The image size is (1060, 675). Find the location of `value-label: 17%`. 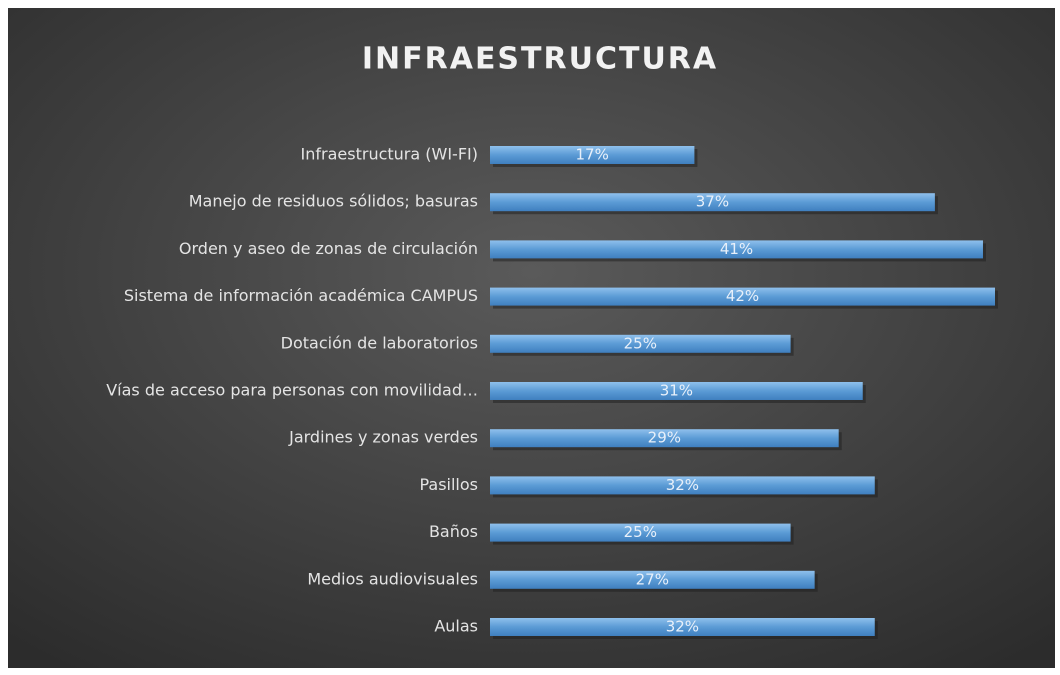

value-label: 17% is located at coordinates (592, 155).